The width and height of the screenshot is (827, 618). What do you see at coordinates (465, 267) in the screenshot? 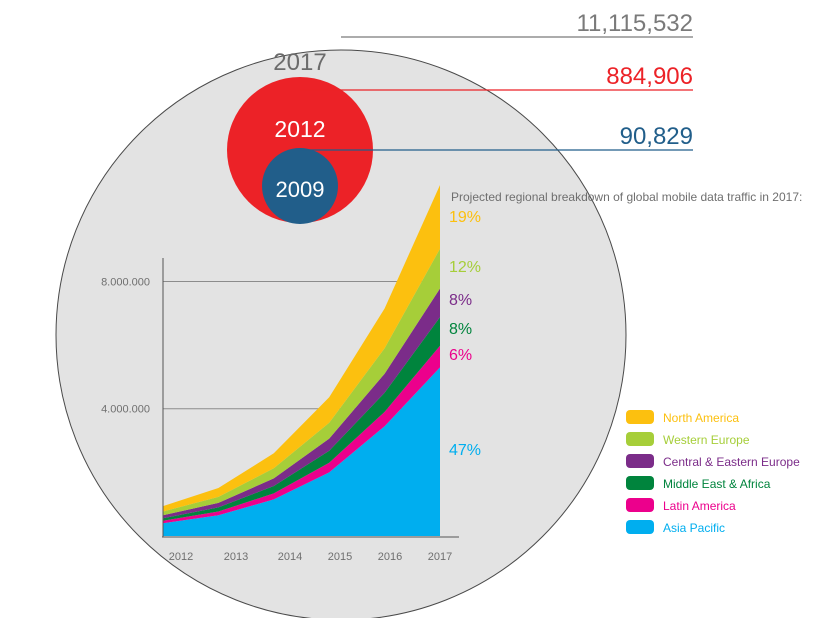
I see `share-label: 12%` at bounding box center [465, 267].